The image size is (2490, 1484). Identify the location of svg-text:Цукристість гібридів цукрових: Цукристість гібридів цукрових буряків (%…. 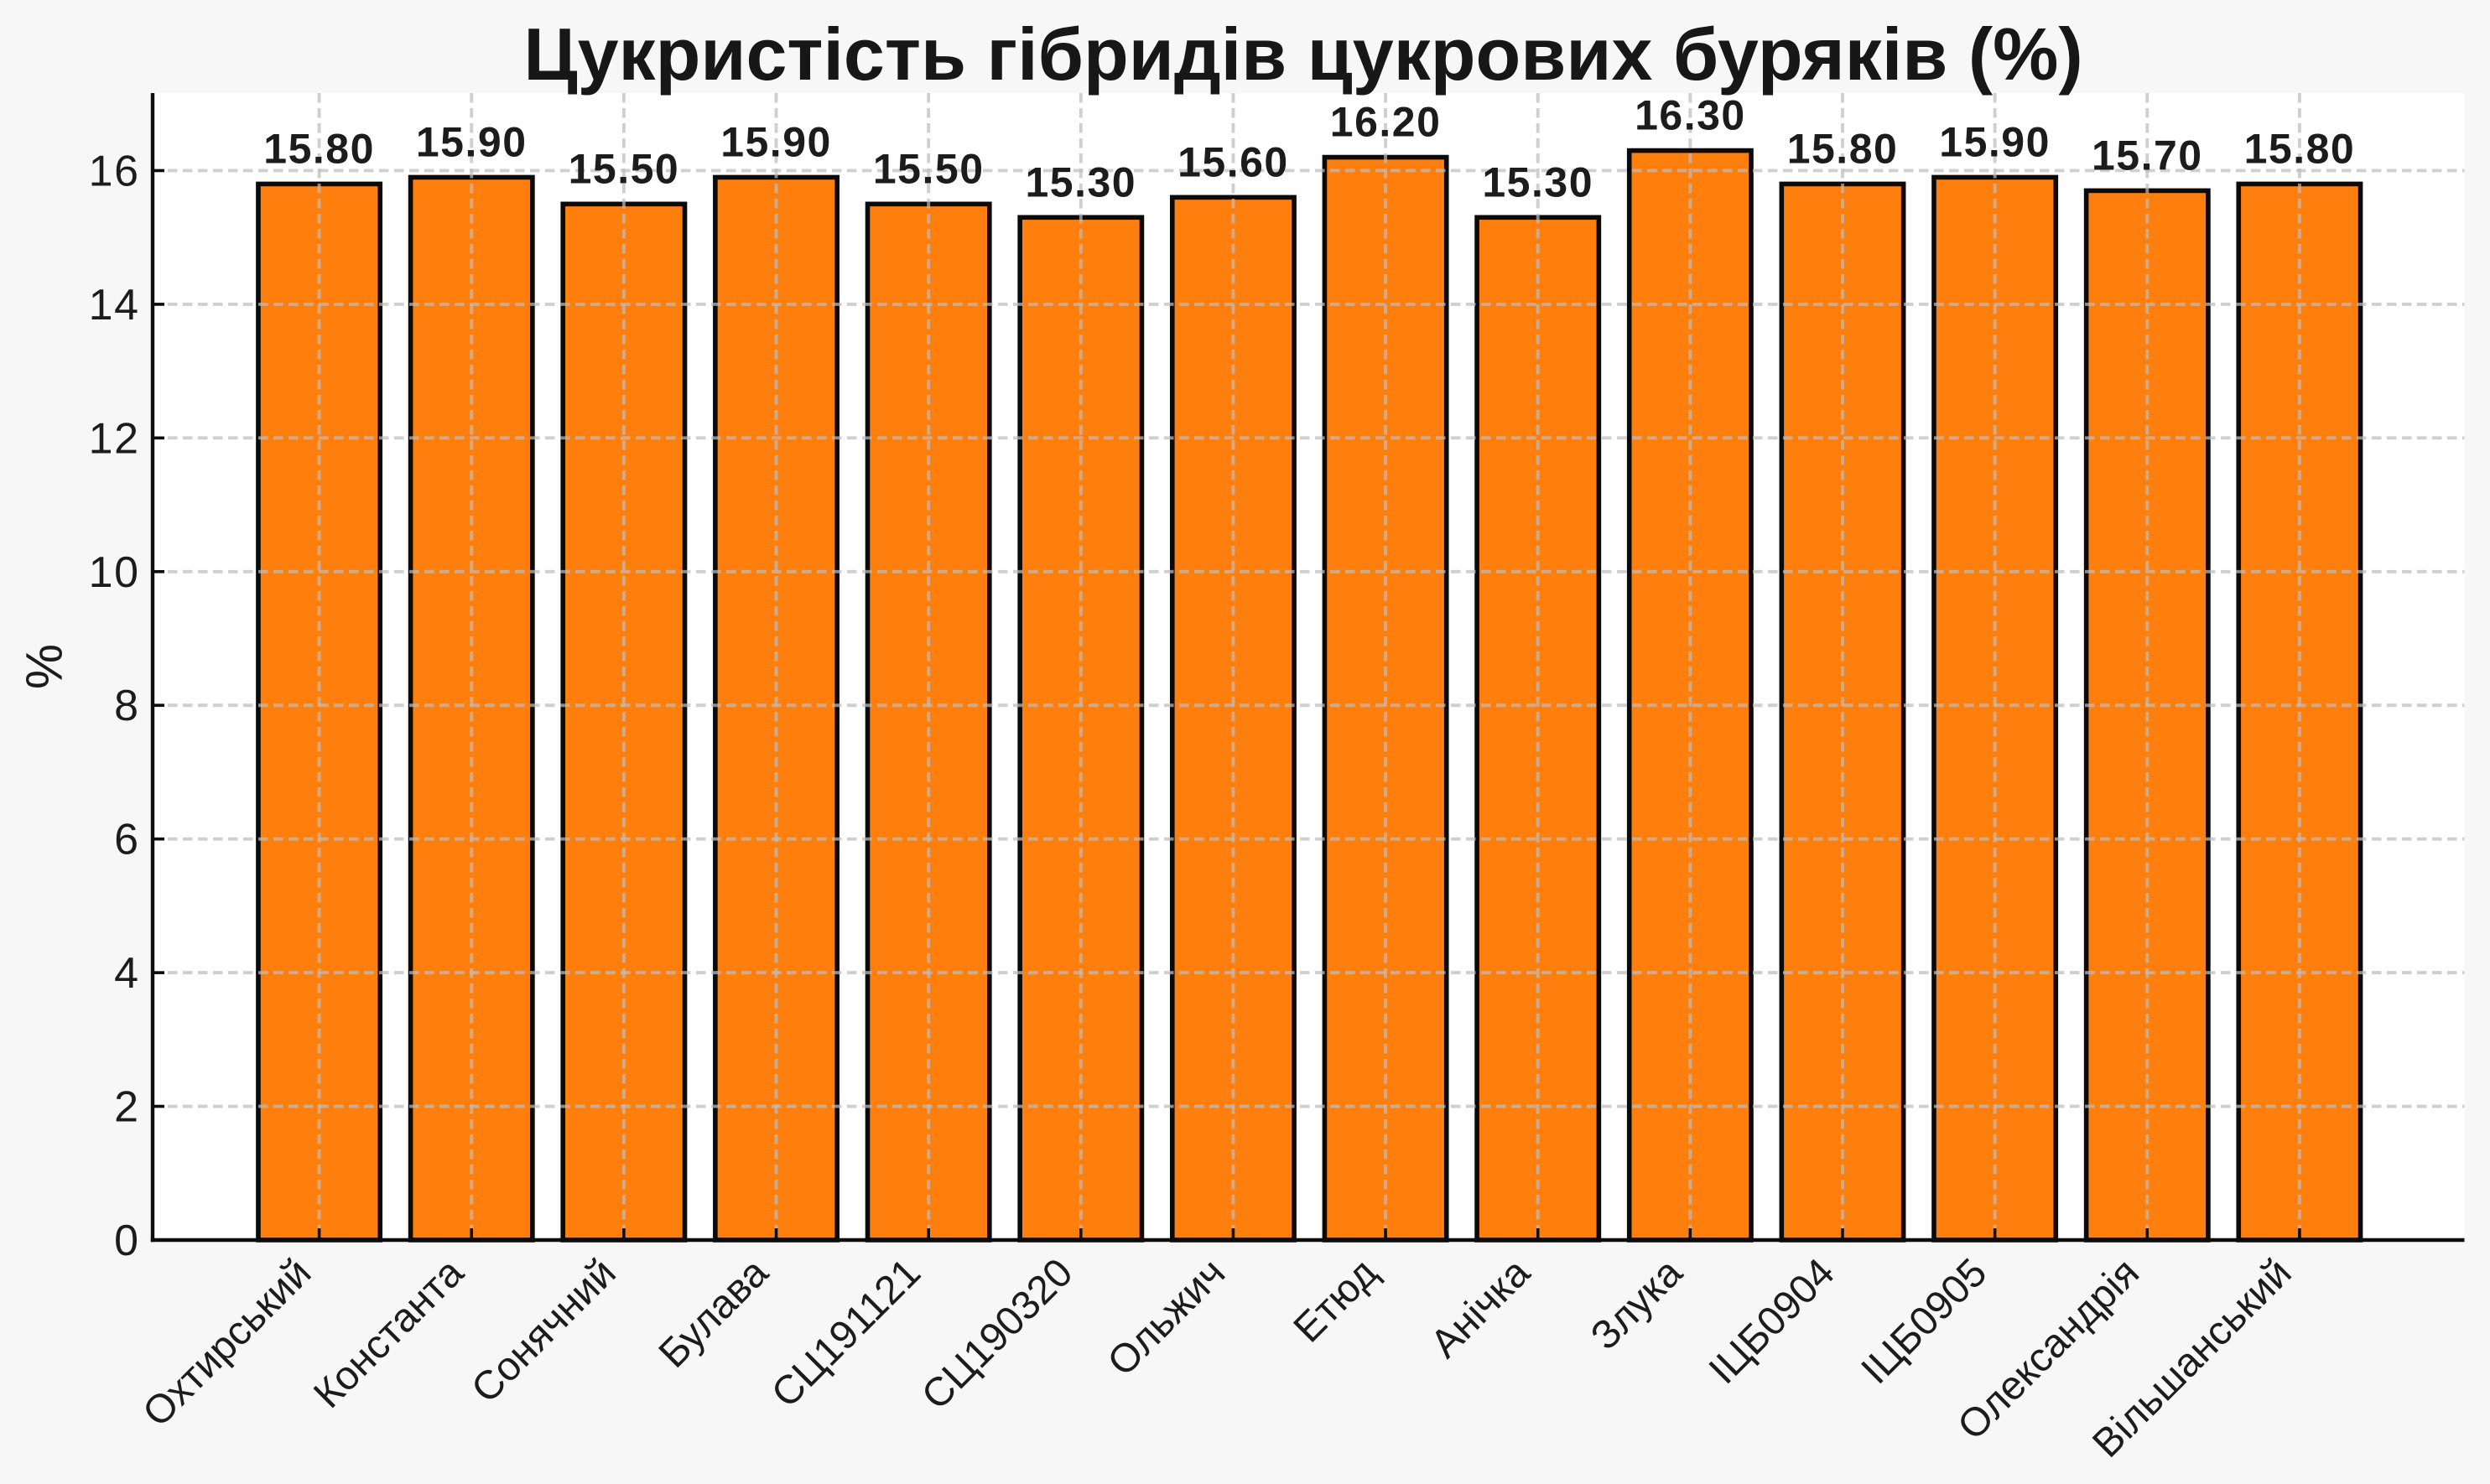
(1302, 54).